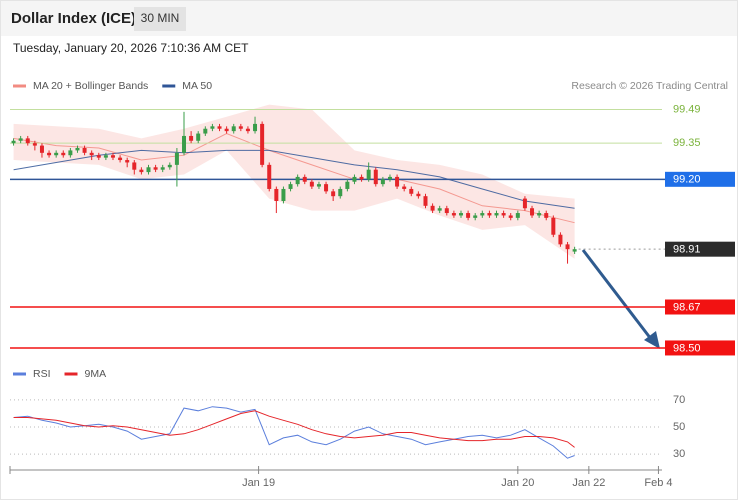  Describe the element at coordinates (96, 374) in the screenshot. I see `legend-label: 9MA` at that location.